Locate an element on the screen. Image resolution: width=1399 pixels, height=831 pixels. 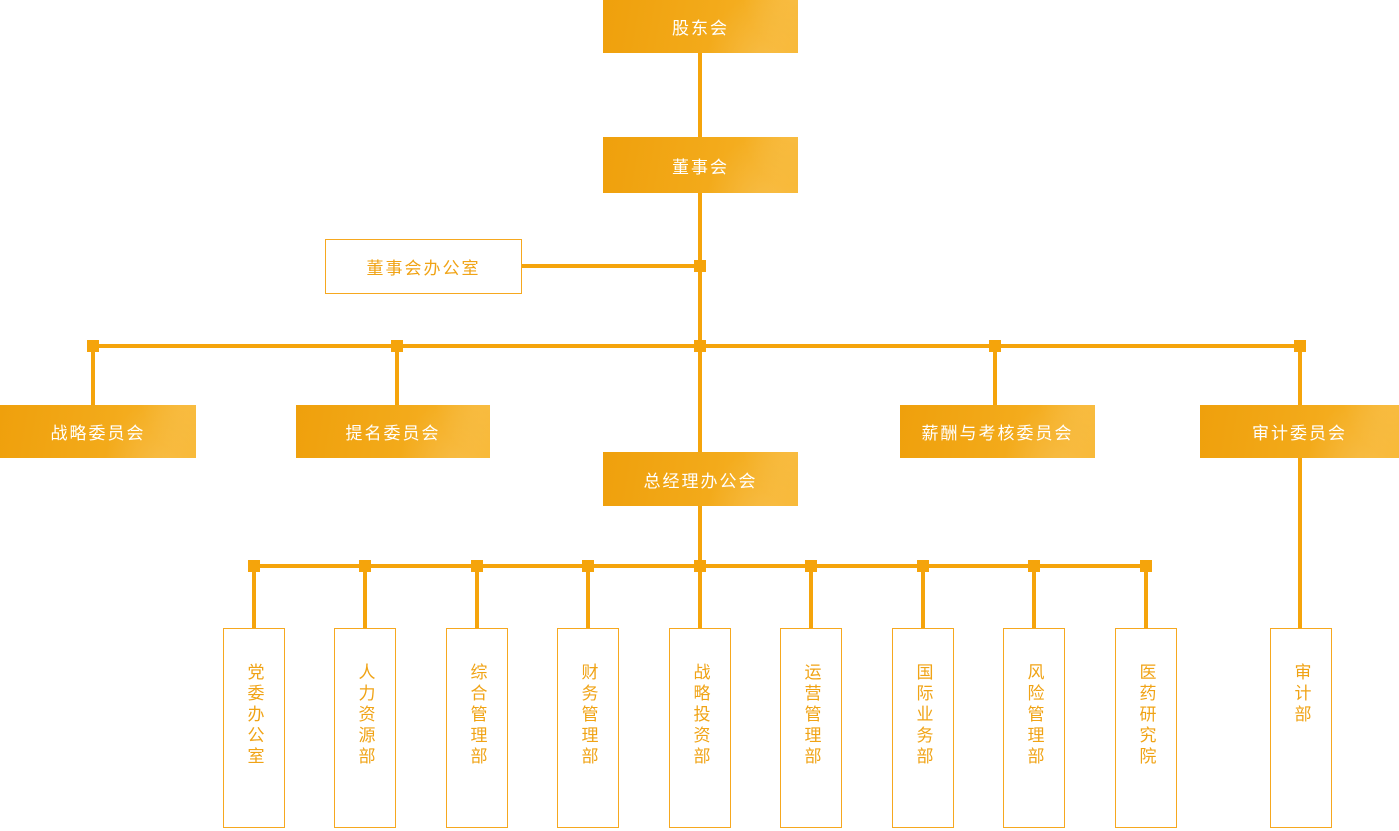
junction-committee-compensation is located at coordinates (995, 346).